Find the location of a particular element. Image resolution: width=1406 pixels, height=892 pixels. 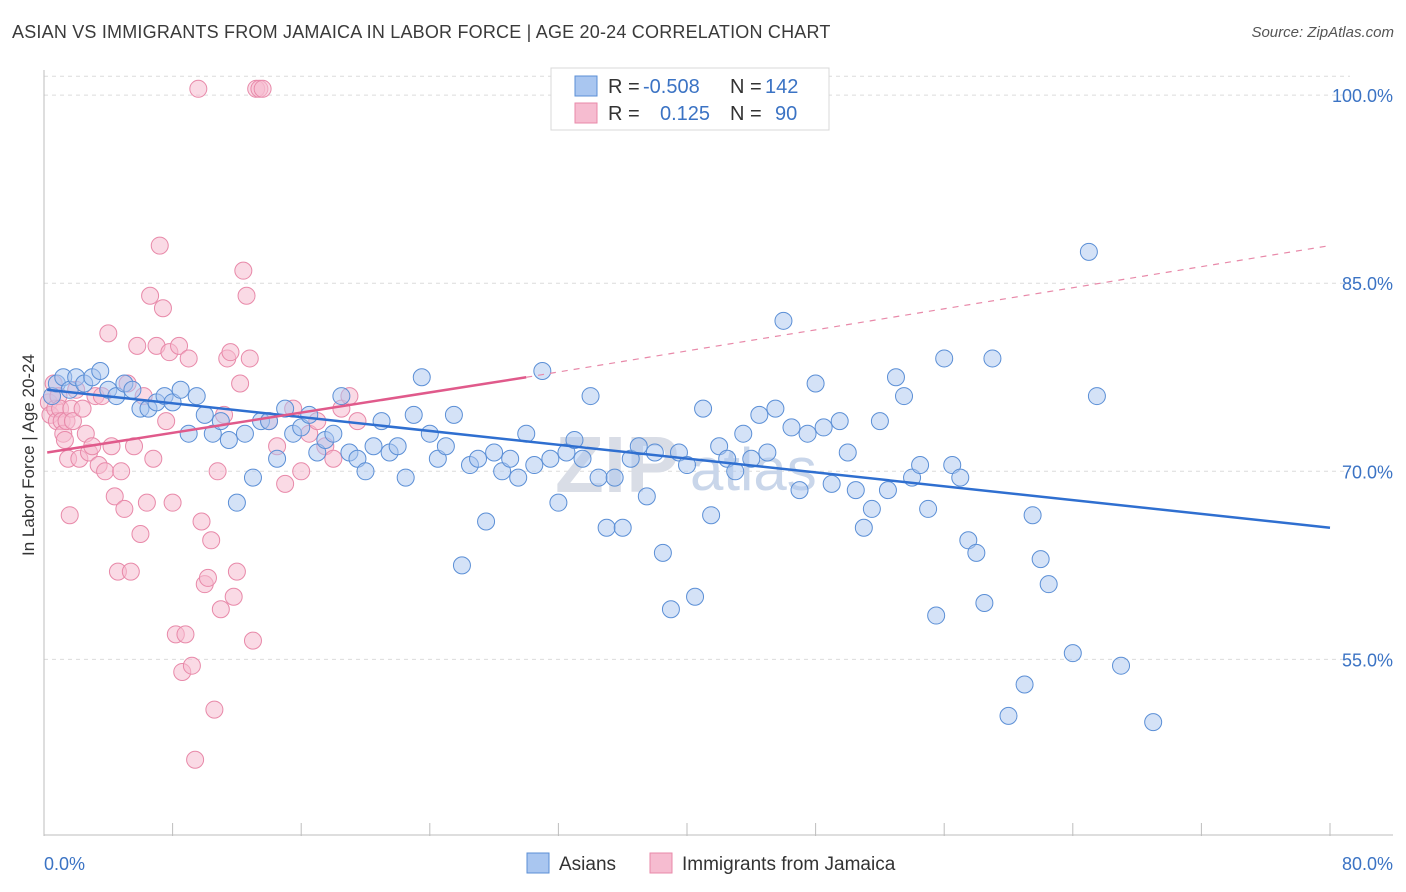

x-tick-labels: 0.0% 80.0% is located at coordinates (718, 864).